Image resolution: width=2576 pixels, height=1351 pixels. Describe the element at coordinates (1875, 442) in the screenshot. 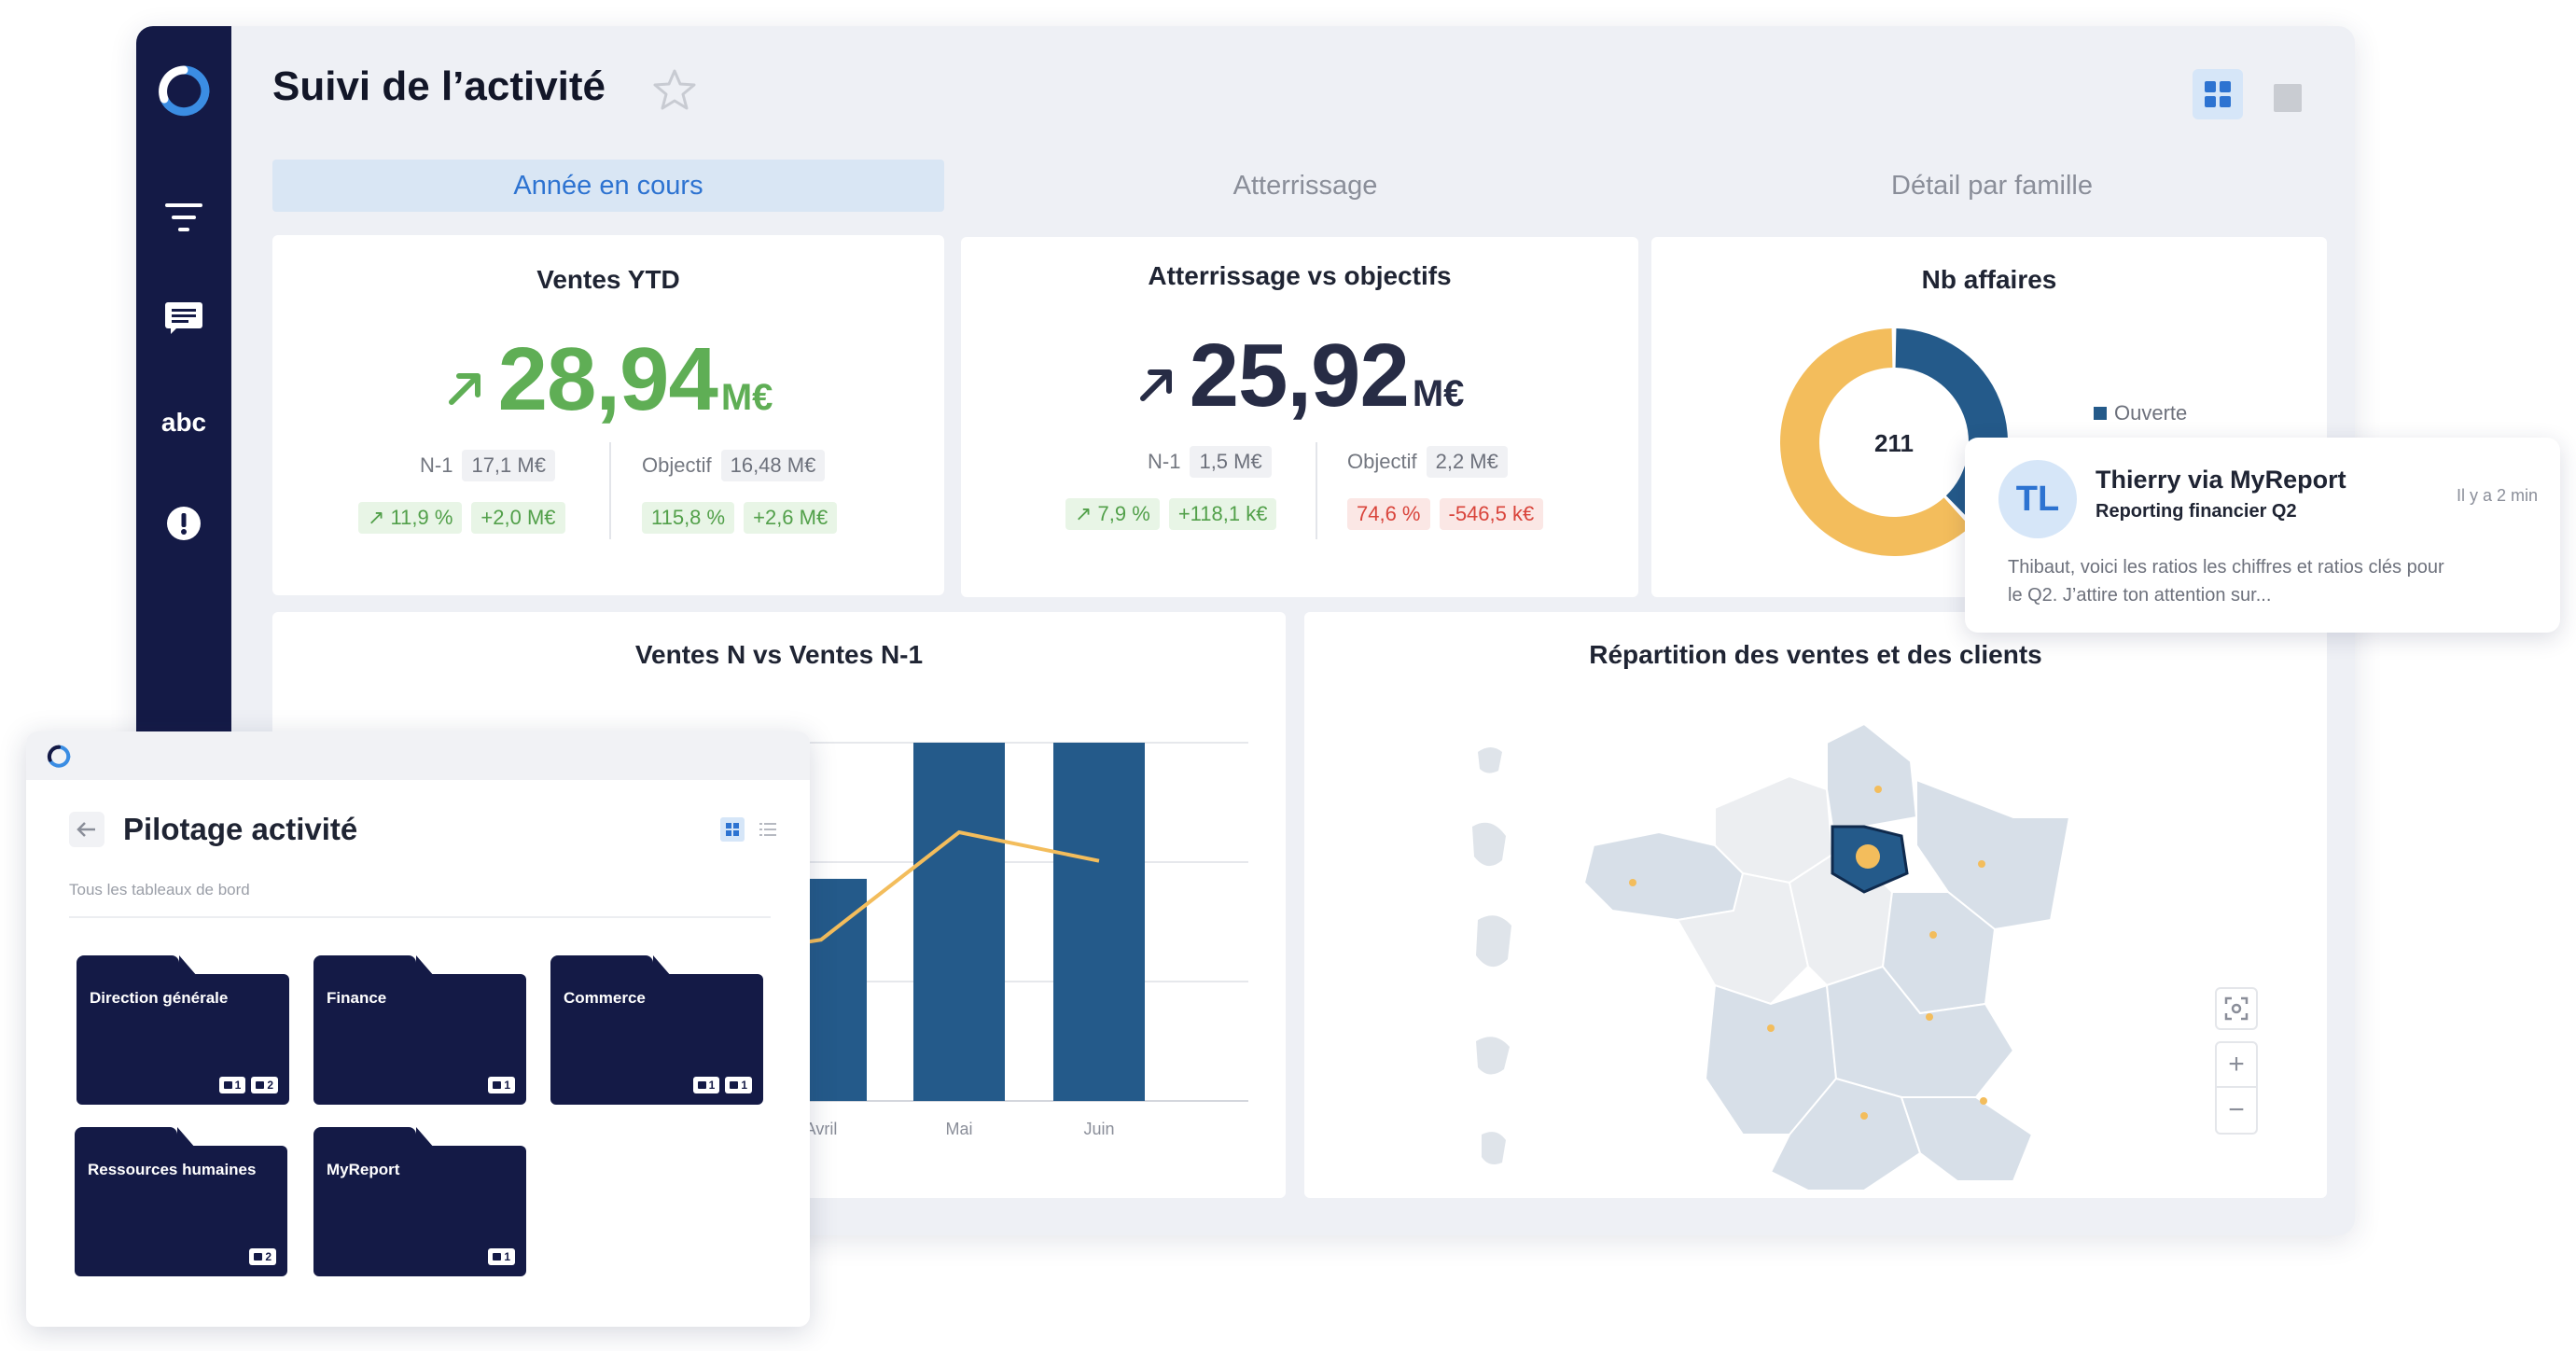

I see `donut-slice-other` at that location.